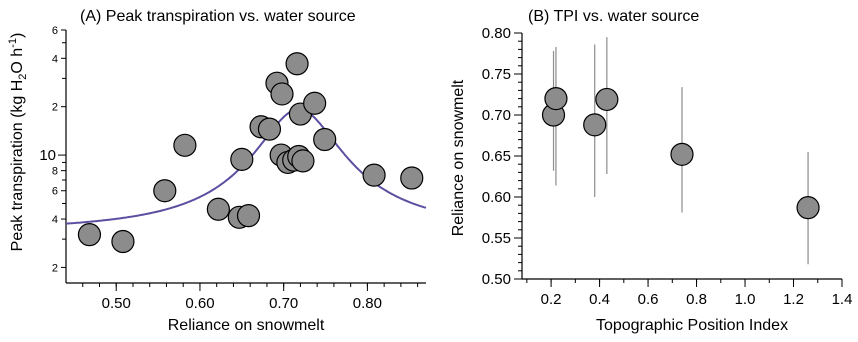 The height and width of the screenshot is (342, 858). What do you see at coordinates (47, 155) in the screenshot?
I see `panel-a-y-tick-label: 10` at bounding box center [47, 155].